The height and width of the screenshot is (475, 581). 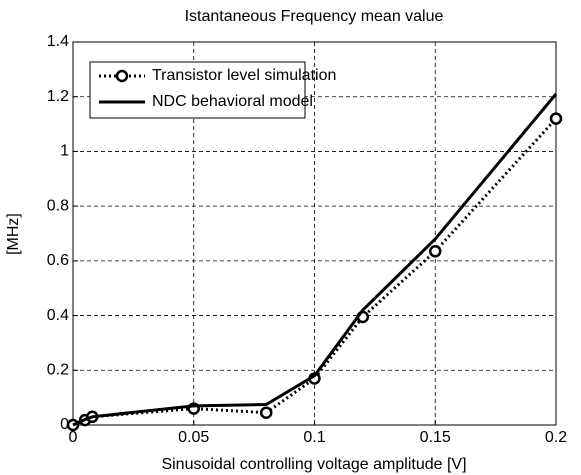 I want to click on y-tick-label: 0.4, so click(x=58, y=315).